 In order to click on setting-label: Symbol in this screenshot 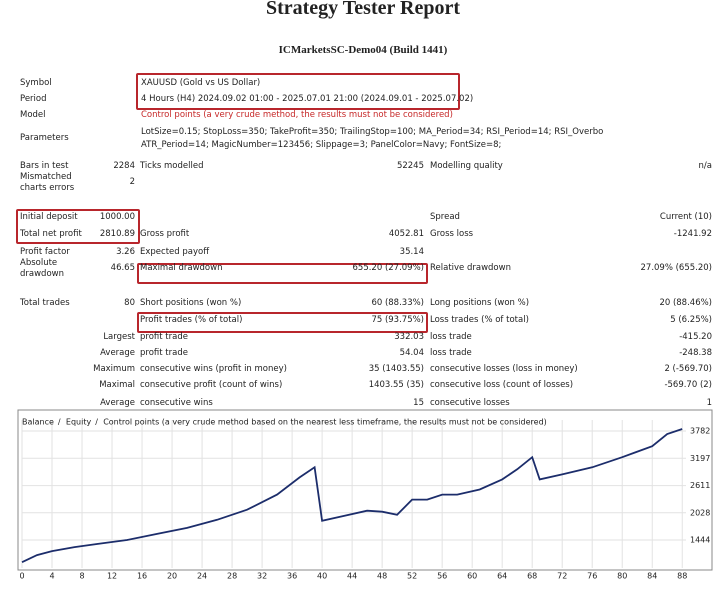, I will do `click(36, 83)`.